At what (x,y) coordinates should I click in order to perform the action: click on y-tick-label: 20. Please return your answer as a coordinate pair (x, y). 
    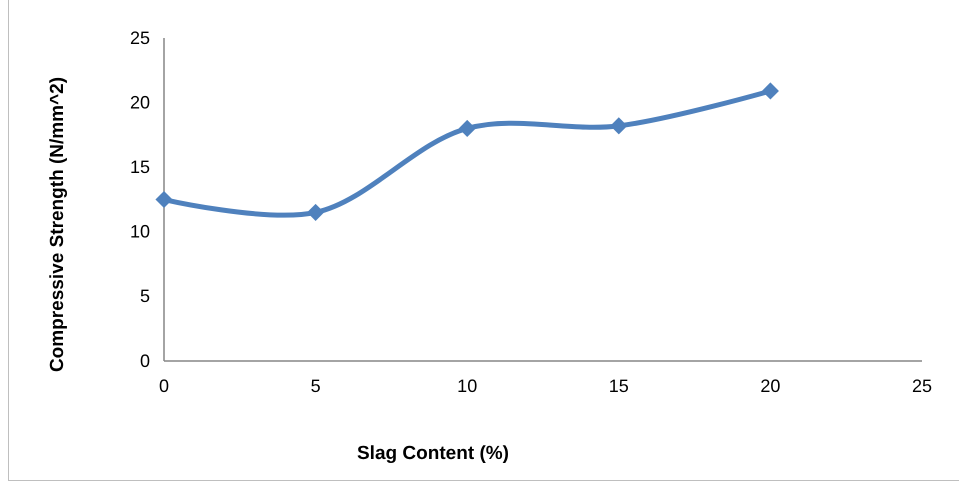
    Looking at the image, I should click on (140, 102).